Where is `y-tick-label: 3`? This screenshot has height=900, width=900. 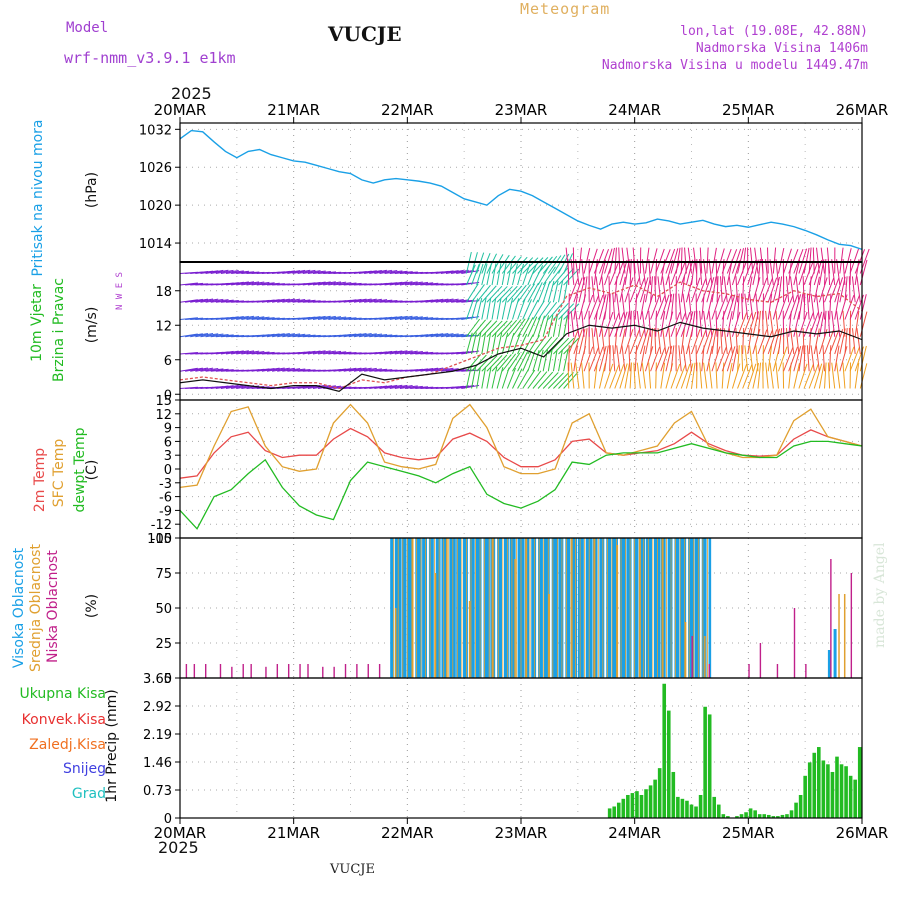 y-tick-label: 3 is located at coordinates (168, 456).